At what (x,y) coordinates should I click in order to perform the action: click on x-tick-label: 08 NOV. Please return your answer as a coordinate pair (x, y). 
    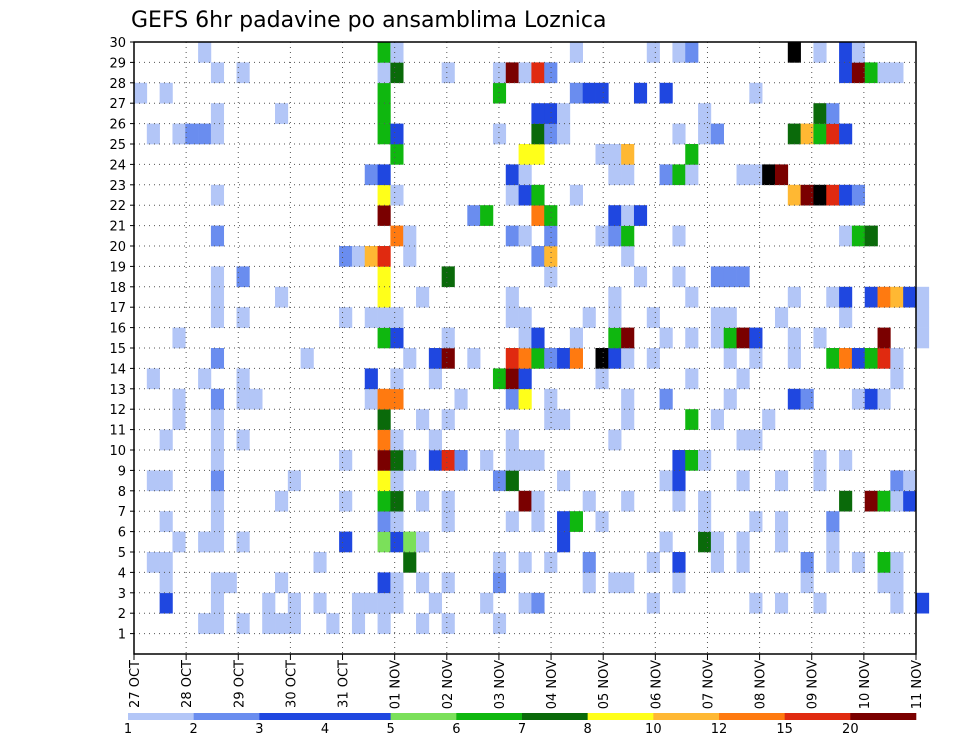
    Looking at the image, I should click on (761, 684).